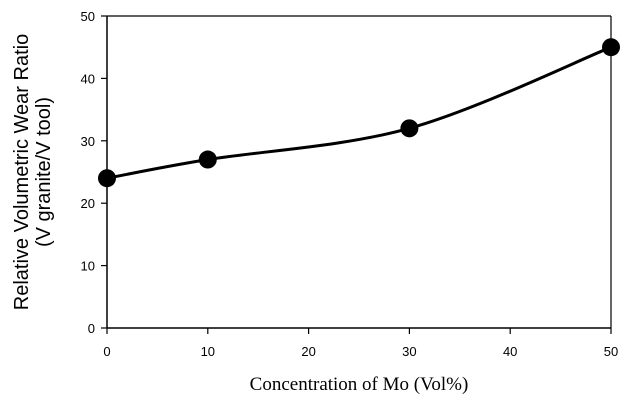  Describe the element at coordinates (88, 78) in the screenshot. I see `y-tick-label: 40` at that location.